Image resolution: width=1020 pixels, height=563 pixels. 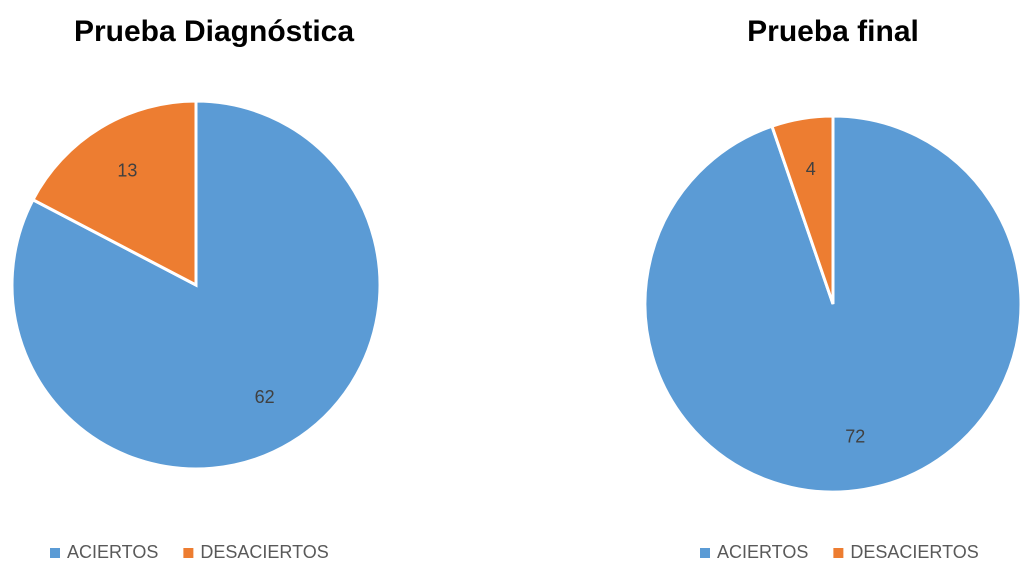 I want to click on chart-title: Prueba Diagnóstica, so click(x=214, y=31).